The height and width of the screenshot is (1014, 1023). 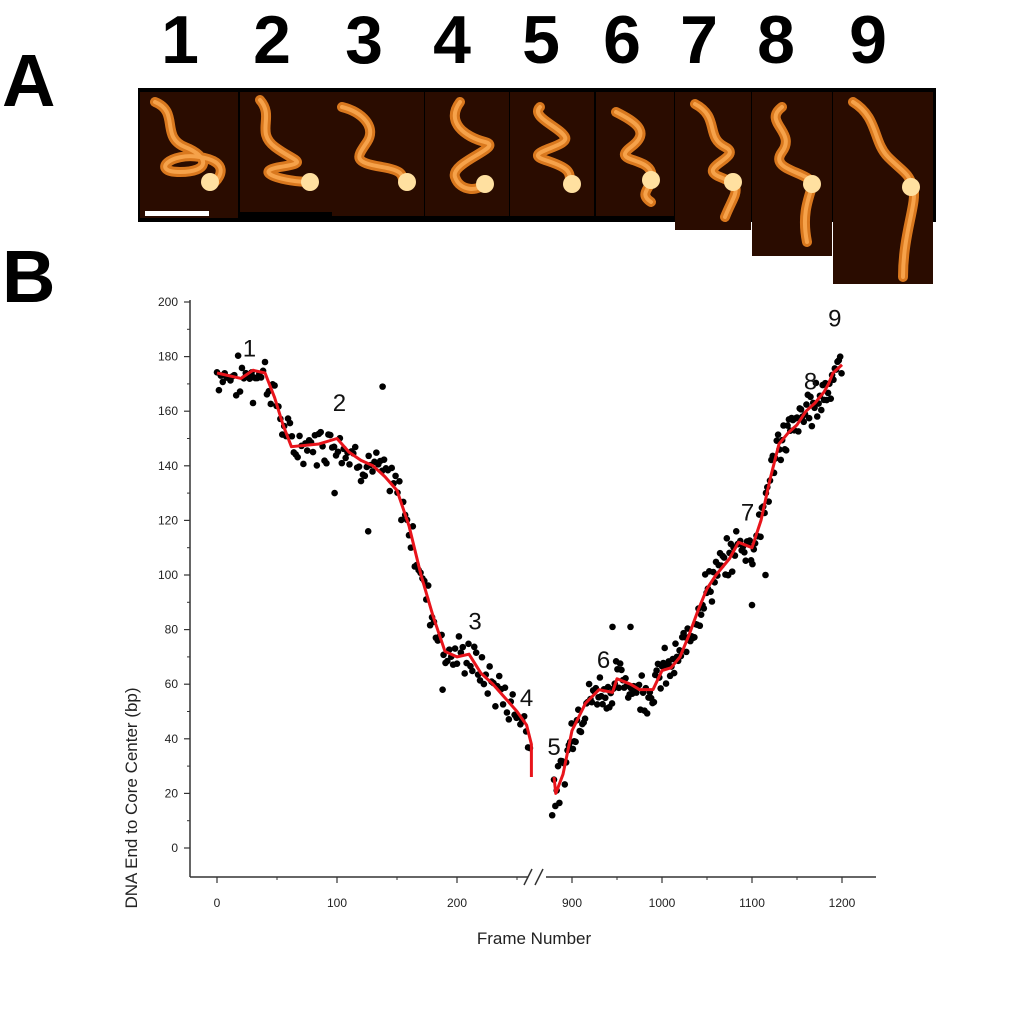 What do you see at coordinates (168, 357) in the screenshot?
I see `y-tick-label: 180` at bounding box center [168, 357].